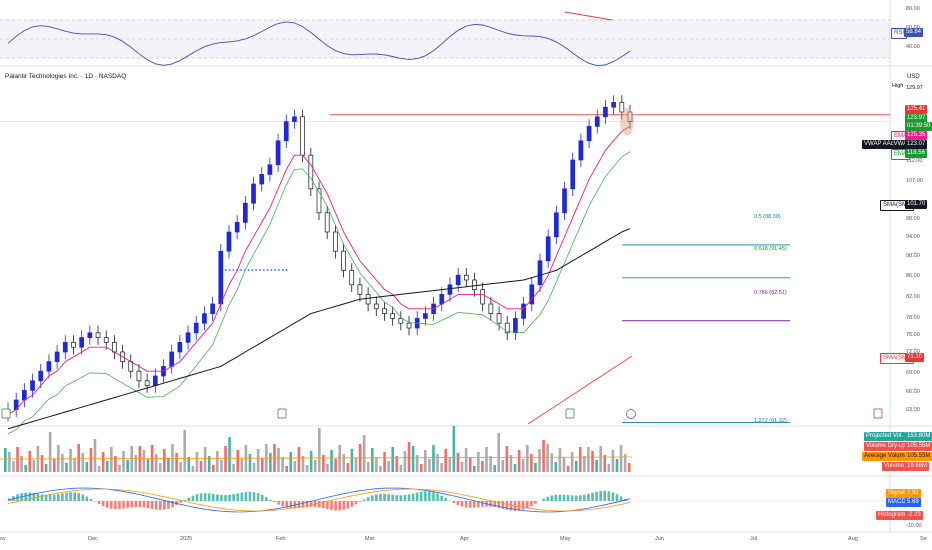  I want to click on volume-dryup-value: 105.55M, so click(918, 446).